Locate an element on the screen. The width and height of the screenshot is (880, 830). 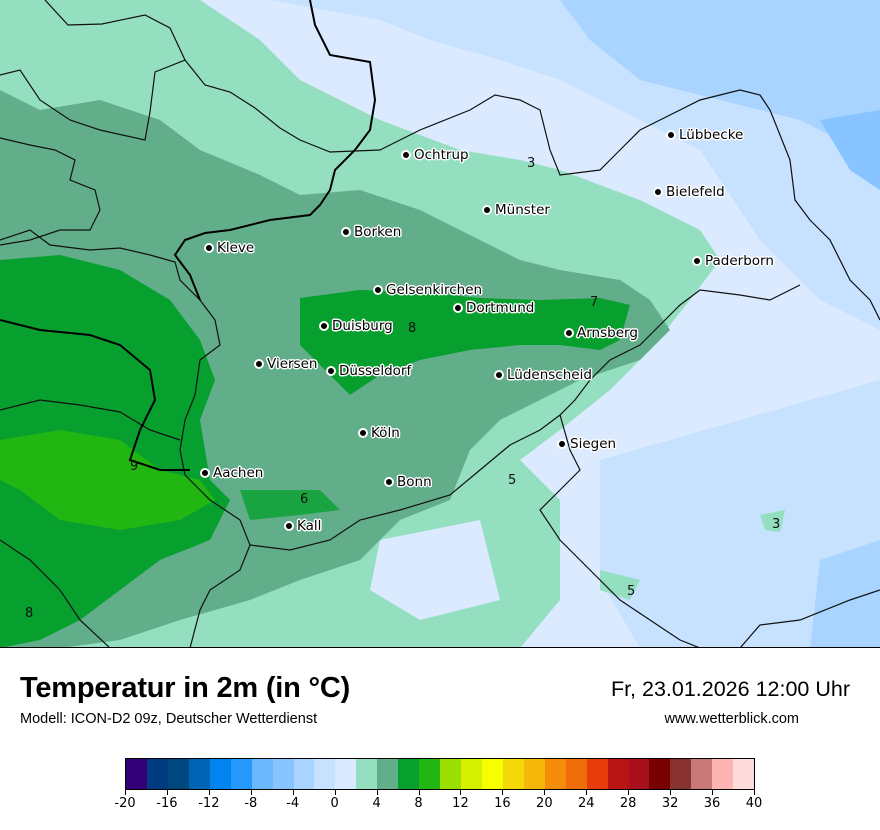
colorbar-tick-label: 8 is located at coordinates (418, 803).